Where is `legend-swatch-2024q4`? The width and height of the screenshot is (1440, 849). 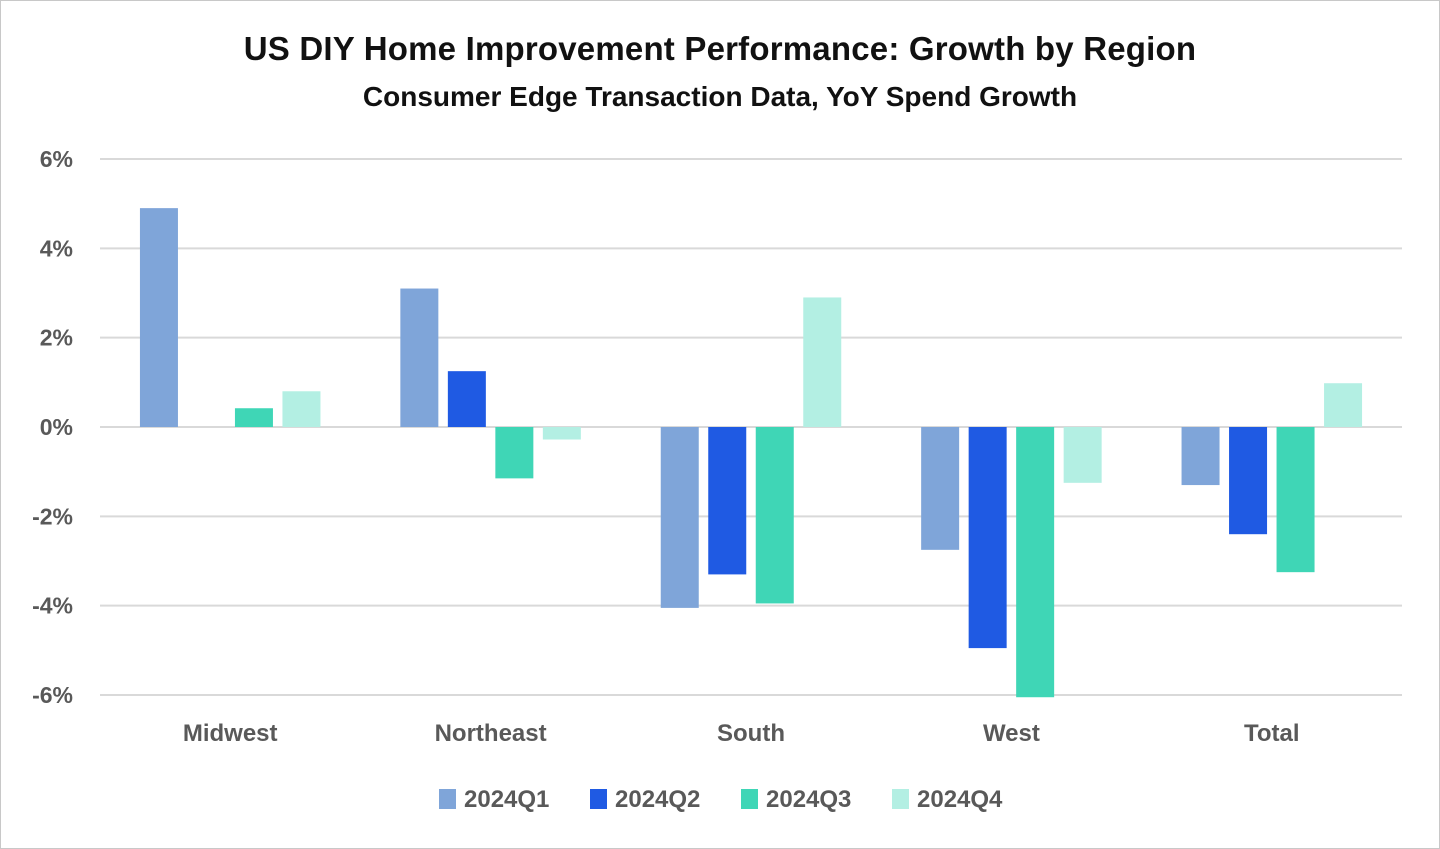
legend-swatch-2024q4 is located at coordinates (900, 799).